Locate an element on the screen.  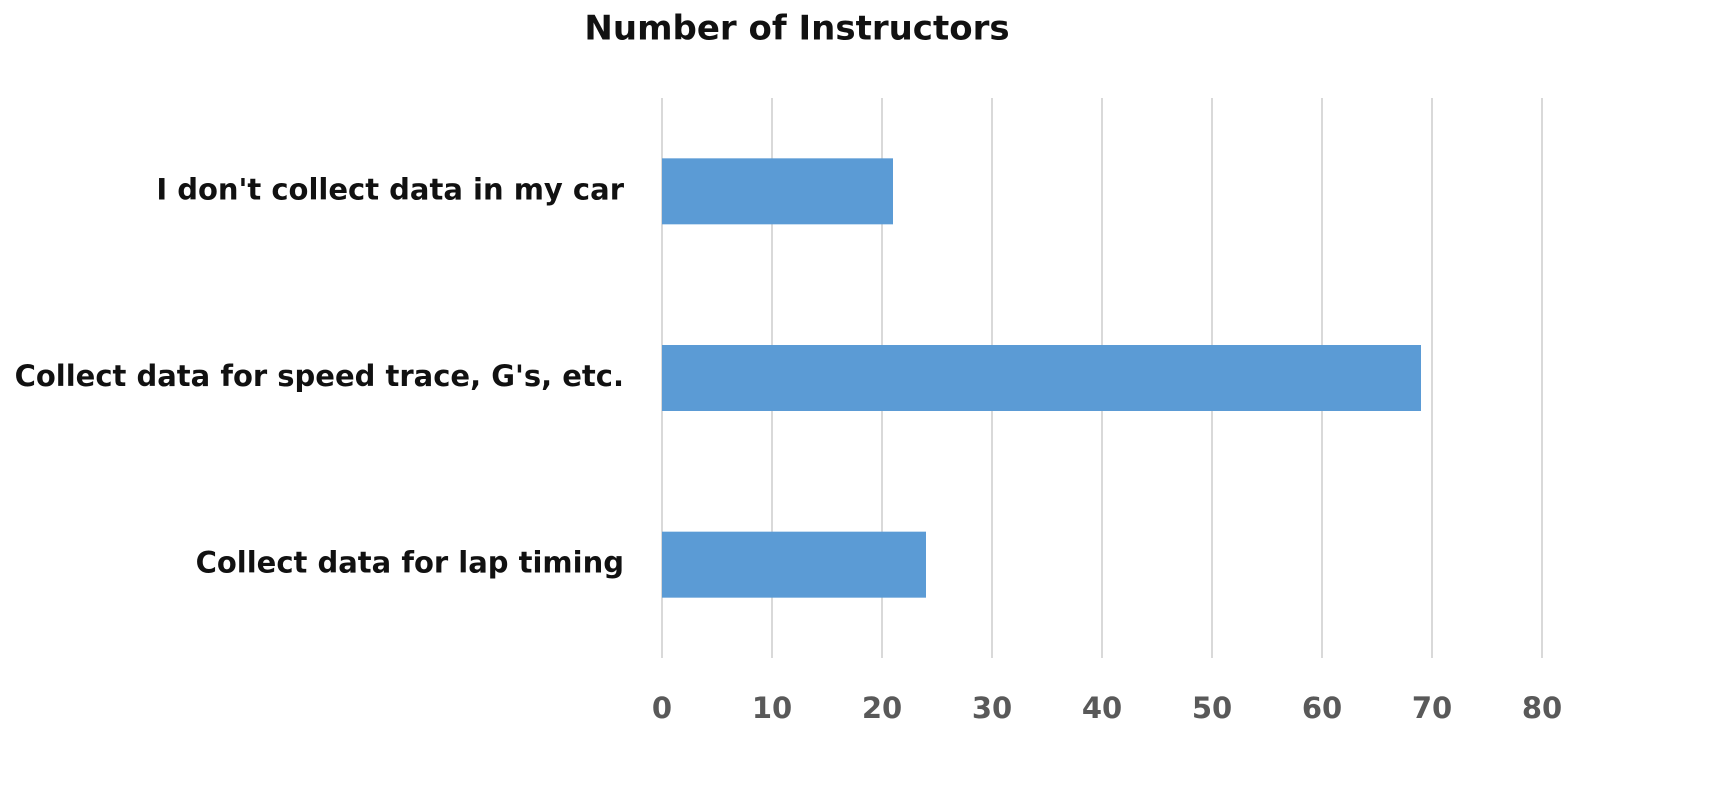
chart-title: Number of Instructors is located at coordinates (796, 29).